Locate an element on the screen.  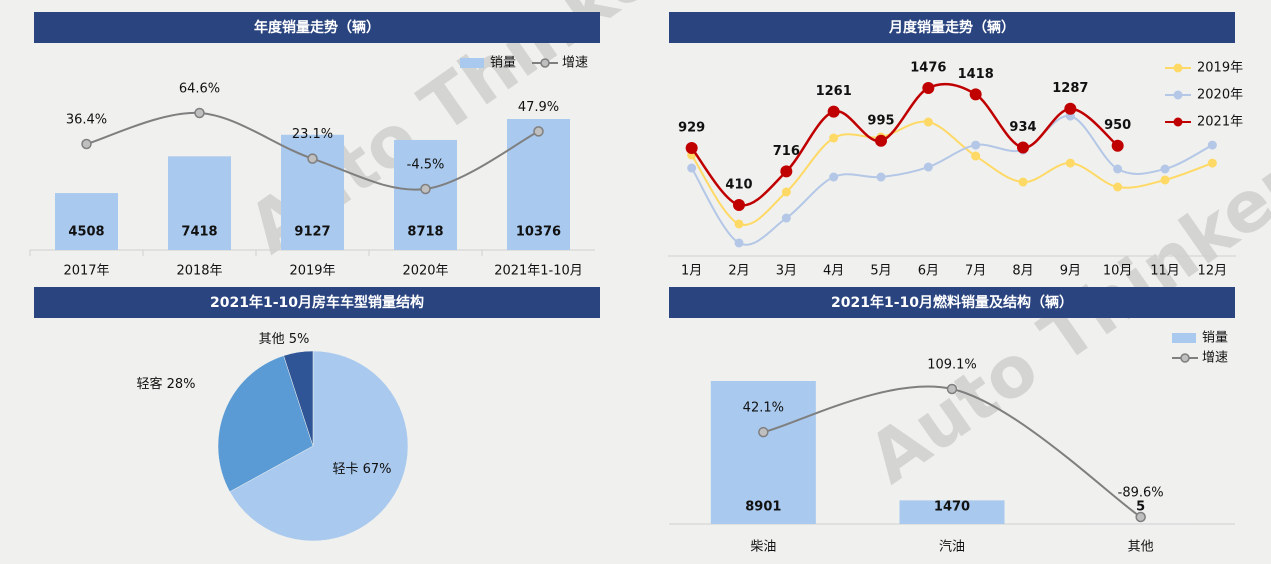
x-tick-label: 2020年 is located at coordinates (425, 271).